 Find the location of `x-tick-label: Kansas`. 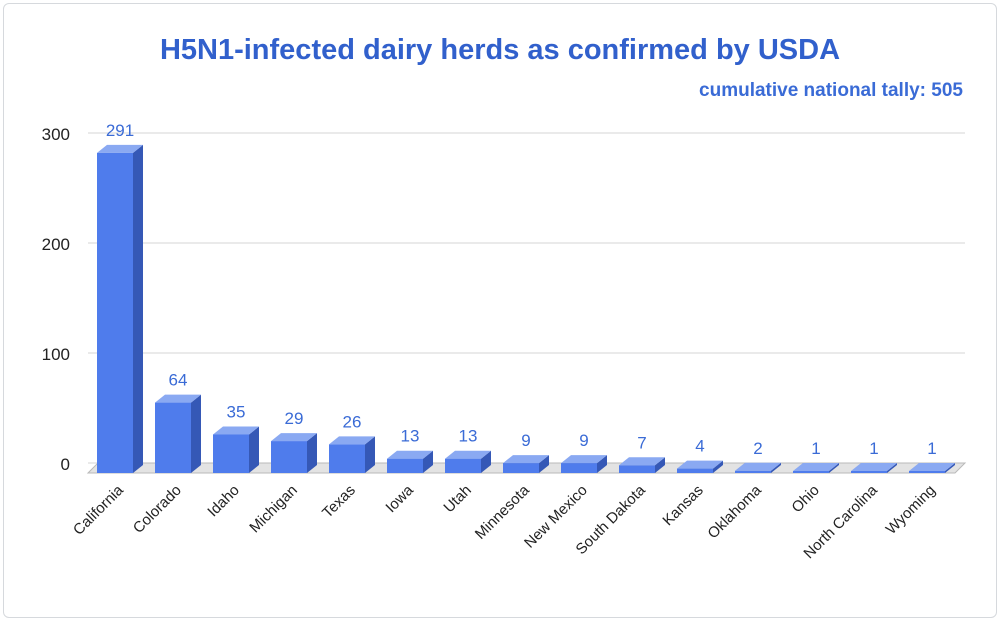

x-tick-label: Kansas is located at coordinates (682, 505).